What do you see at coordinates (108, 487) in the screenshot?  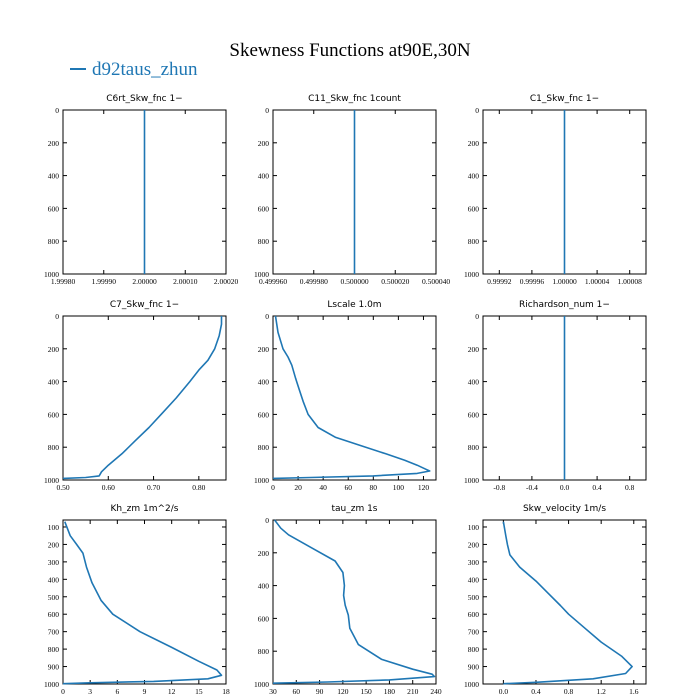 I see `x-tick-label: 0.60` at bounding box center [108, 487].